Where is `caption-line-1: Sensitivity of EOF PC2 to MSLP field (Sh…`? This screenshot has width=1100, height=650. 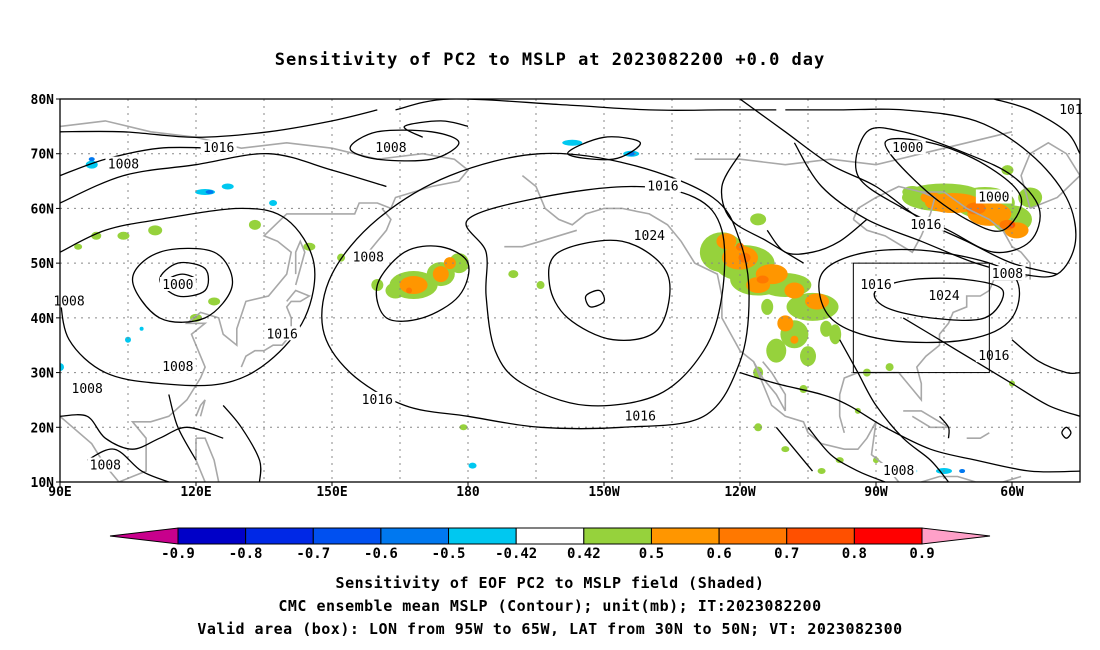 caption-line-1: Sensitivity of EOF PC2 to MSLP field (Sh… is located at coordinates (550, 583).